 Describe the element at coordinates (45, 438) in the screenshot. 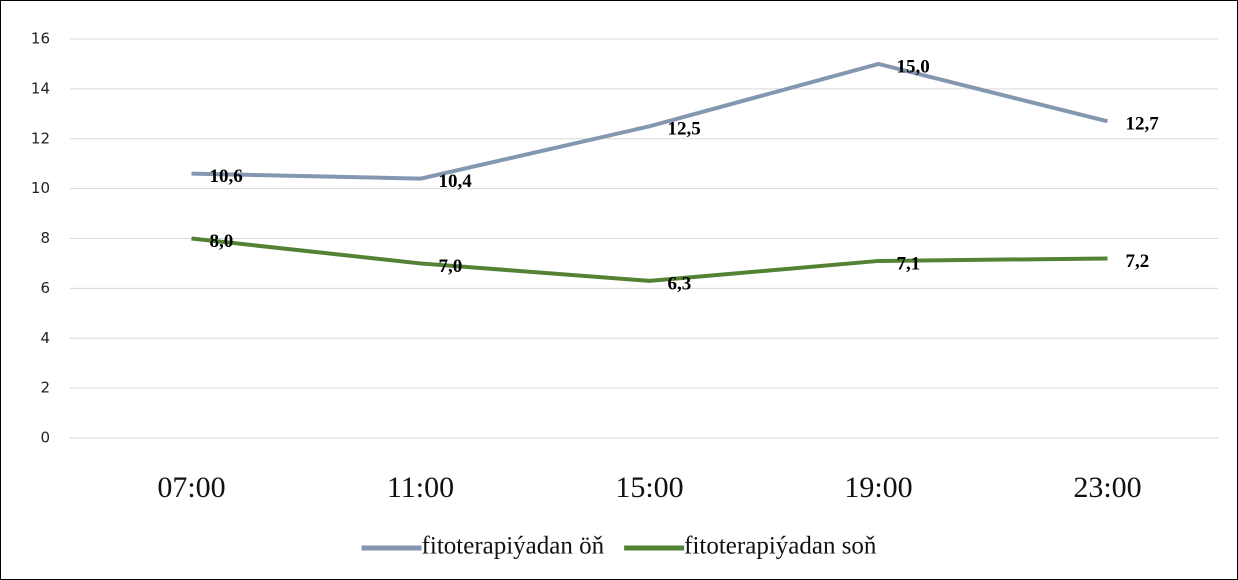

I see `y-tick-label: 0` at that location.